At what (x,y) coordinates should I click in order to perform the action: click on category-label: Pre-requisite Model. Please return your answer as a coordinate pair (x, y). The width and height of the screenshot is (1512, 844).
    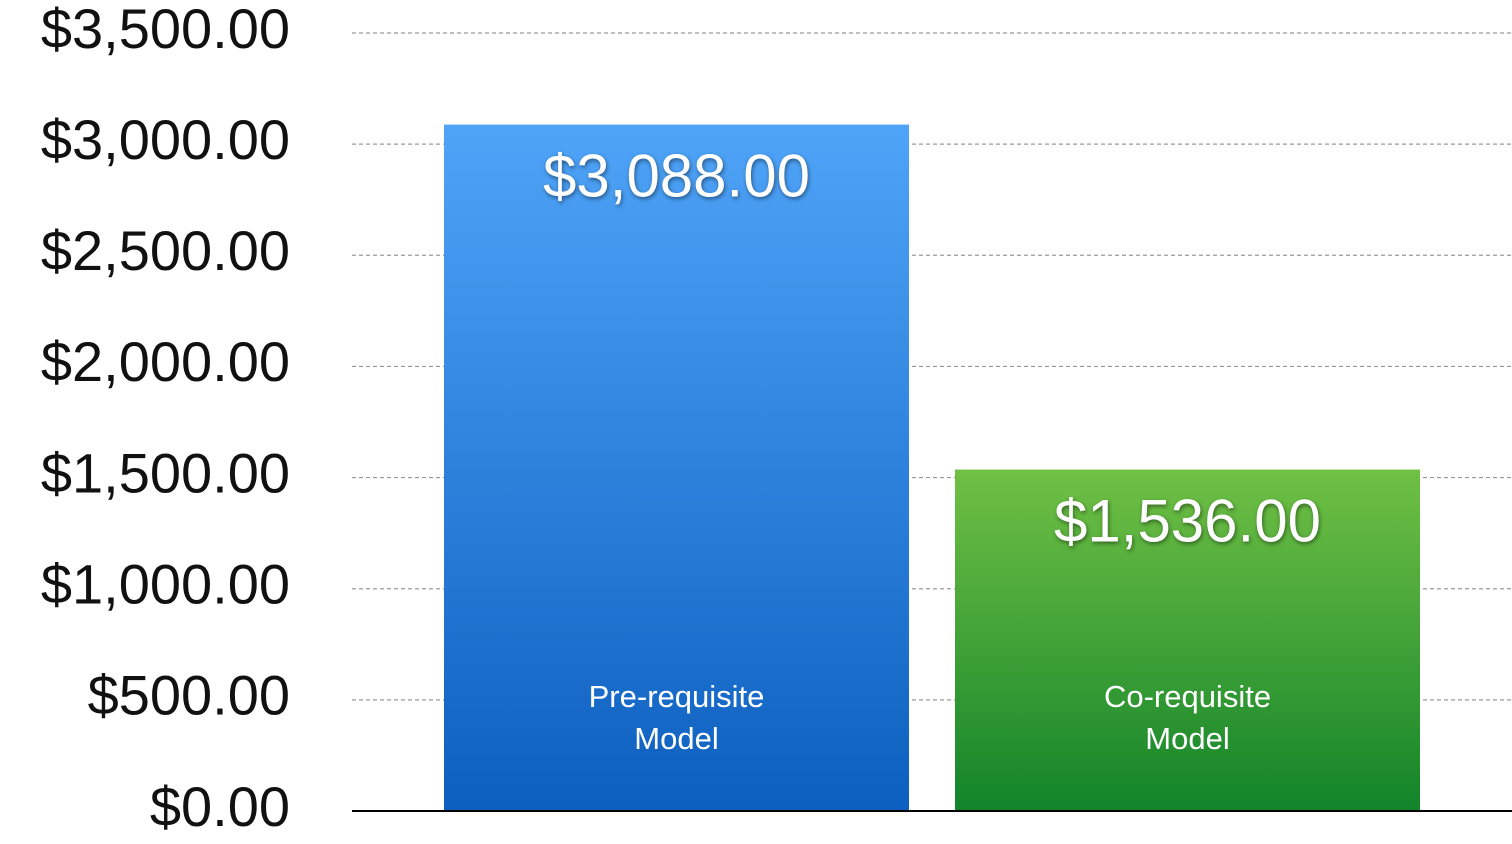
    Looking at the image, I should click on (676, 717).